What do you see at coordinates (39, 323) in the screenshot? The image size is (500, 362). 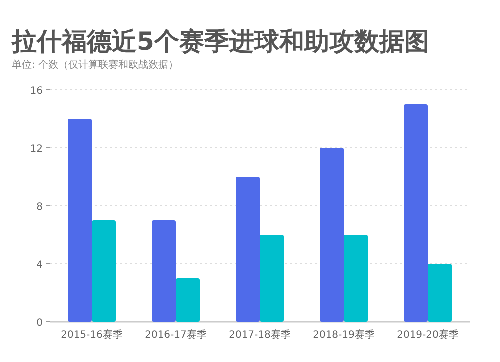 I see `y-tick-label: 0` at bounding box center [39, 323].